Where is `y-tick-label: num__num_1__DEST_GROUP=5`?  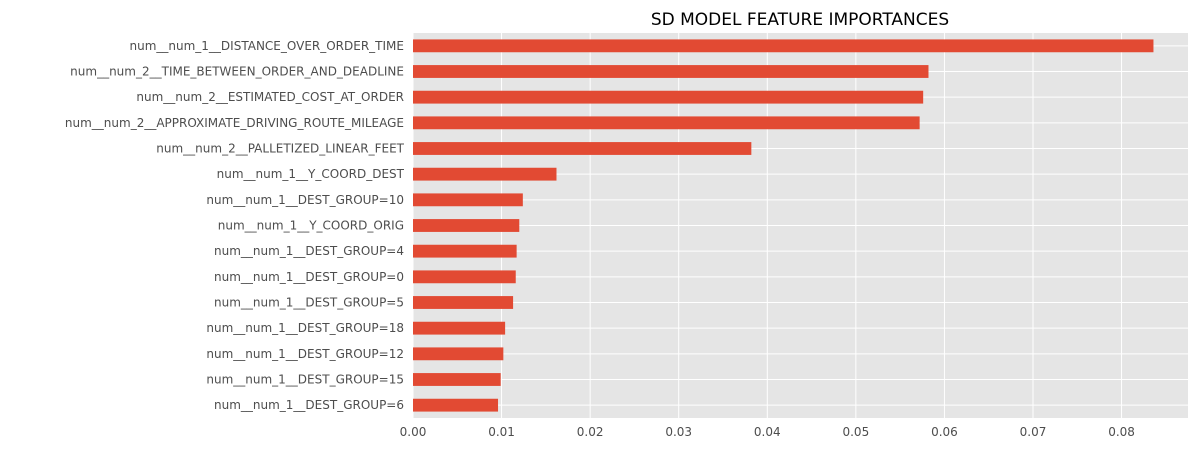 y-tick-label: num__num_1__DEST_GROUP=5 is located at coordinates (309, 303).